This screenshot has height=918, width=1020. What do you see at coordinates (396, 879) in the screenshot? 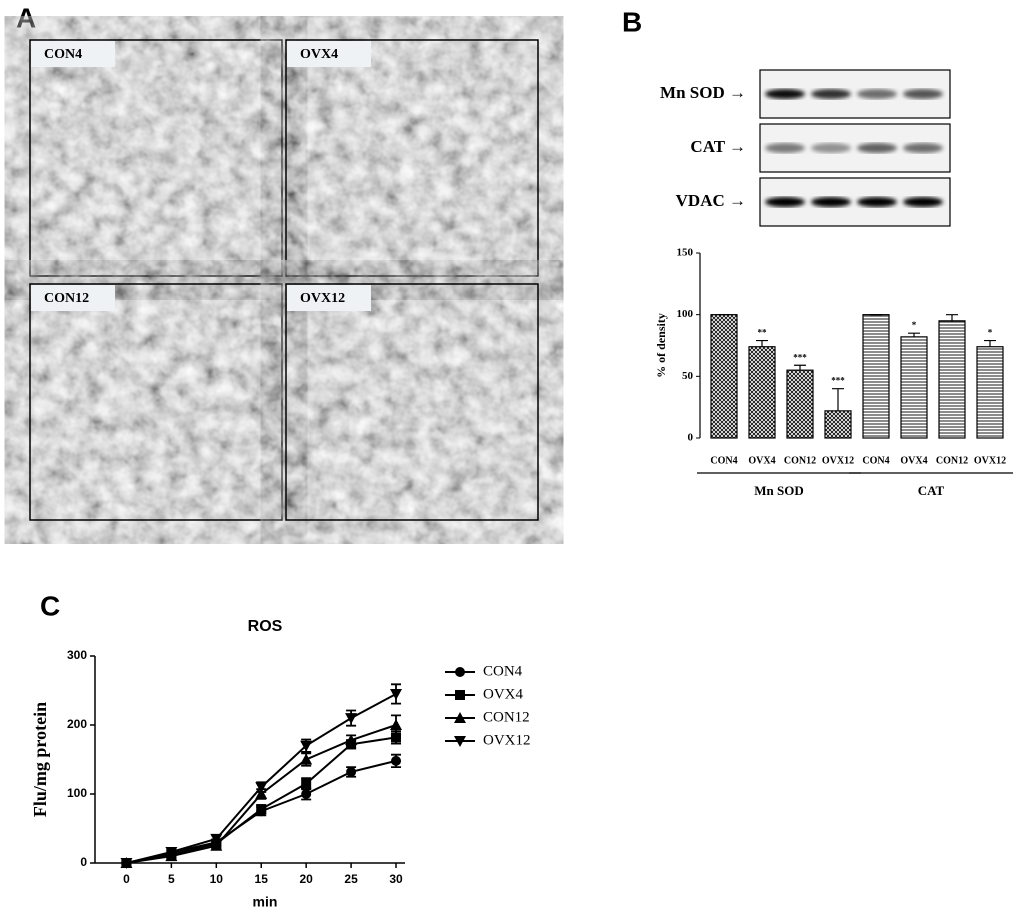
I see `x-tick-label: 30` at bounding box center [396, 879].